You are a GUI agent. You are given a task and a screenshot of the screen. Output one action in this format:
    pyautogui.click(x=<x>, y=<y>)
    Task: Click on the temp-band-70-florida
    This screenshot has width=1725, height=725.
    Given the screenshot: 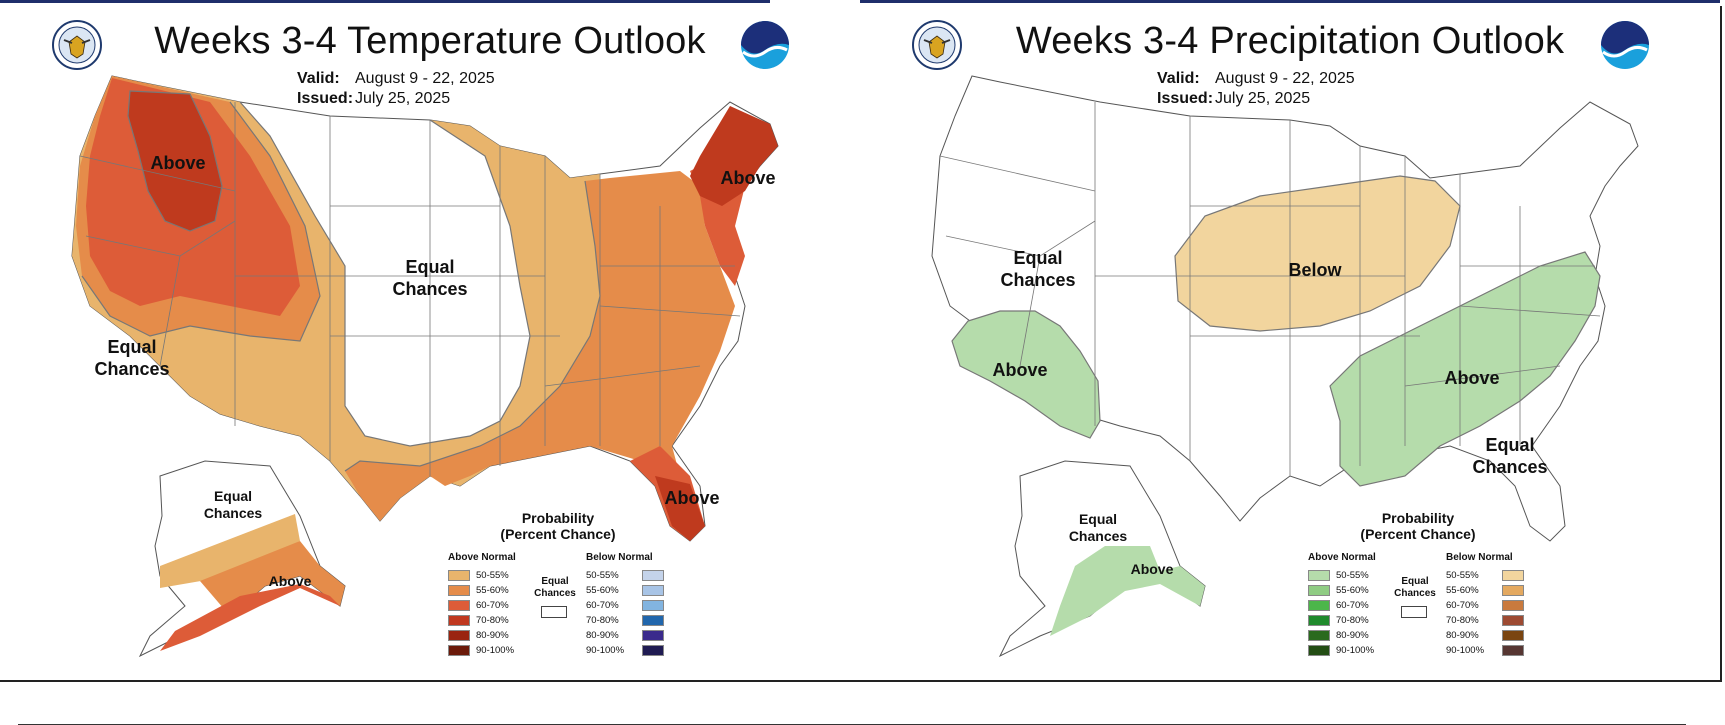 What is the action you would take?
    pyautogui.click(x=680, y=508)
    